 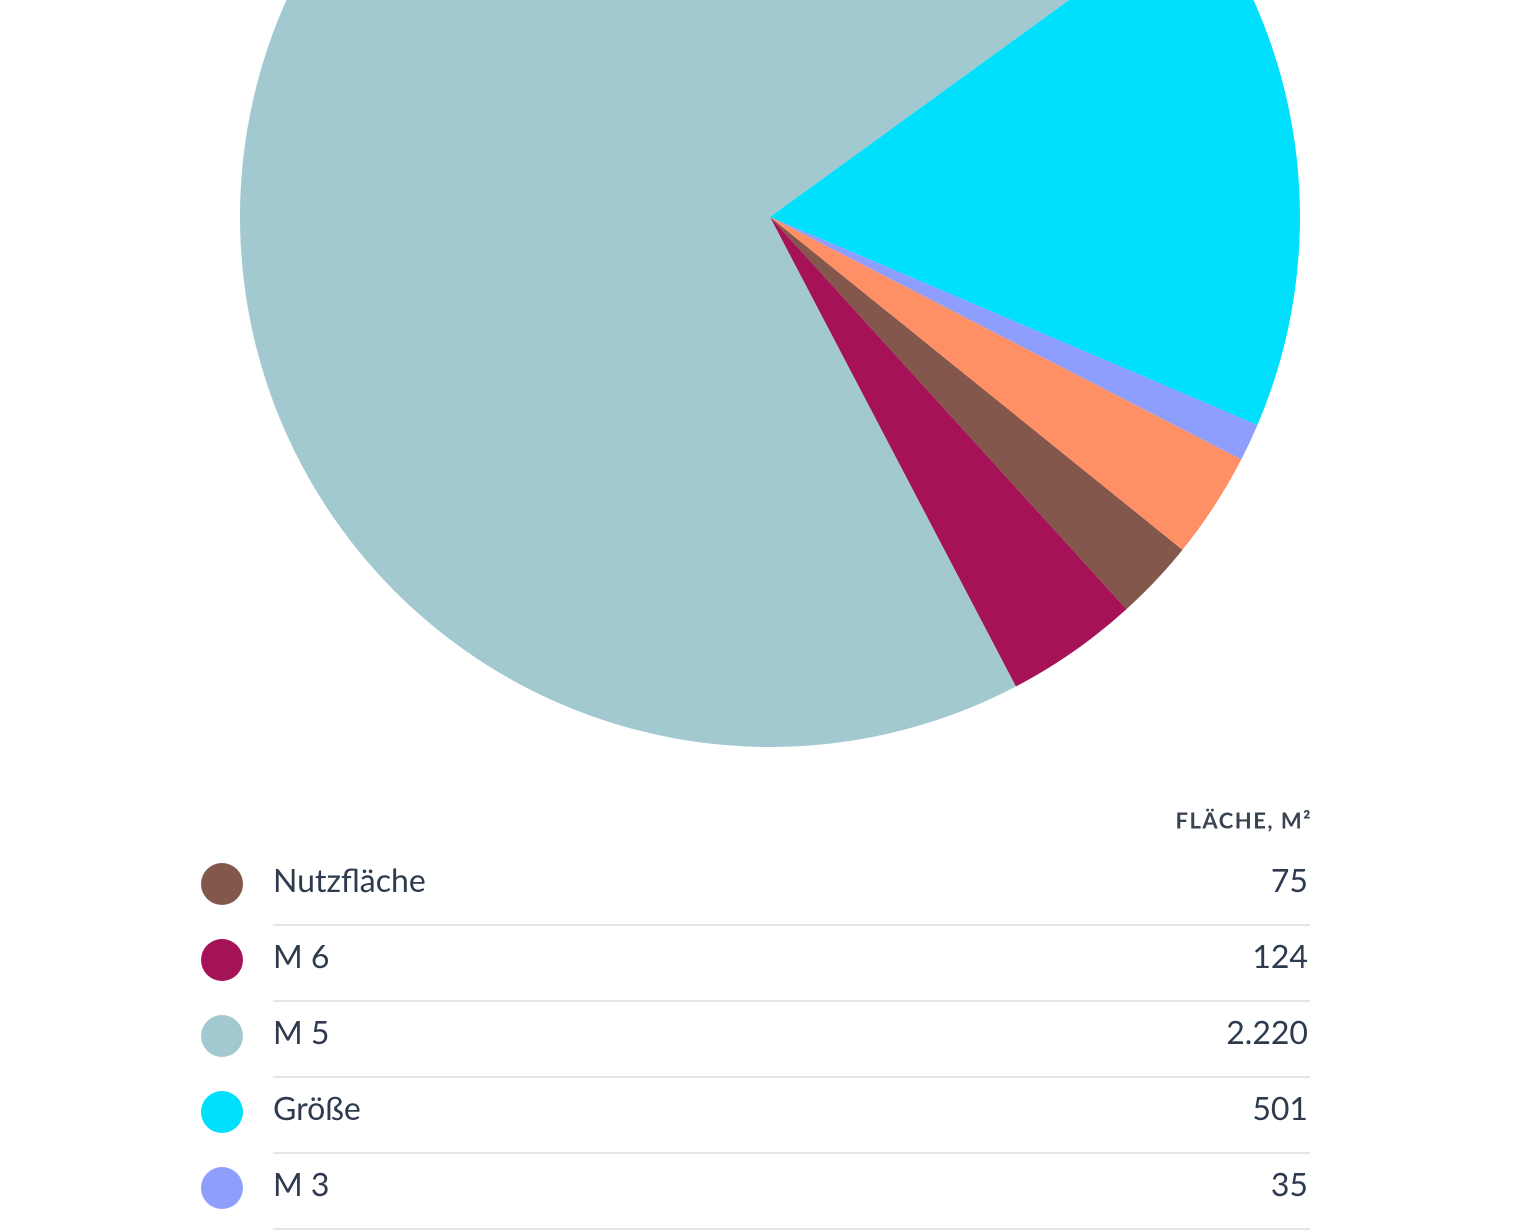 I want to click on row-value: 124, so click(x=1280, y=955).